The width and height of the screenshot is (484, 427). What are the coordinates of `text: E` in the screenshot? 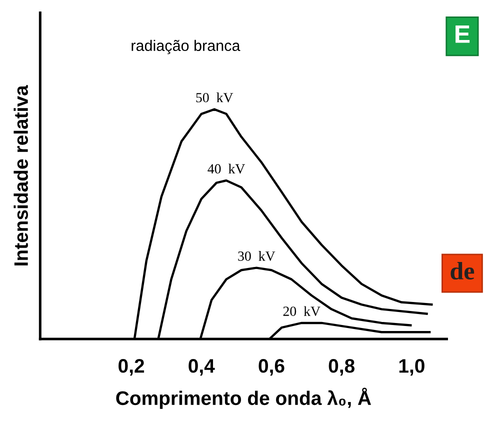 It's located at (463, 34).